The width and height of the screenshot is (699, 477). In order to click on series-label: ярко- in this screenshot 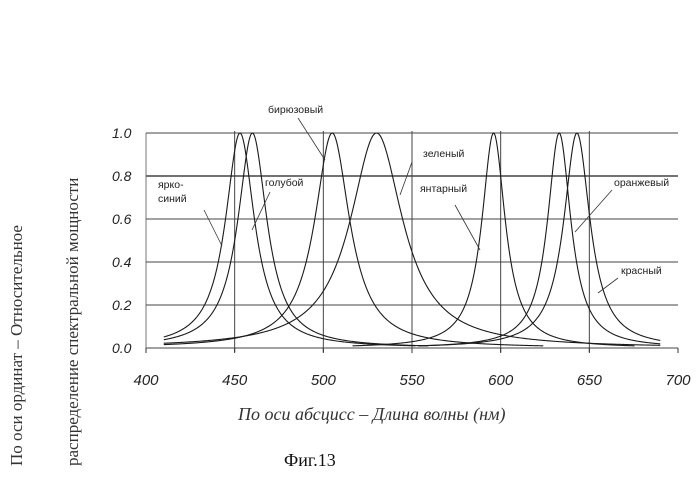, I will do `click(171, 185)`.